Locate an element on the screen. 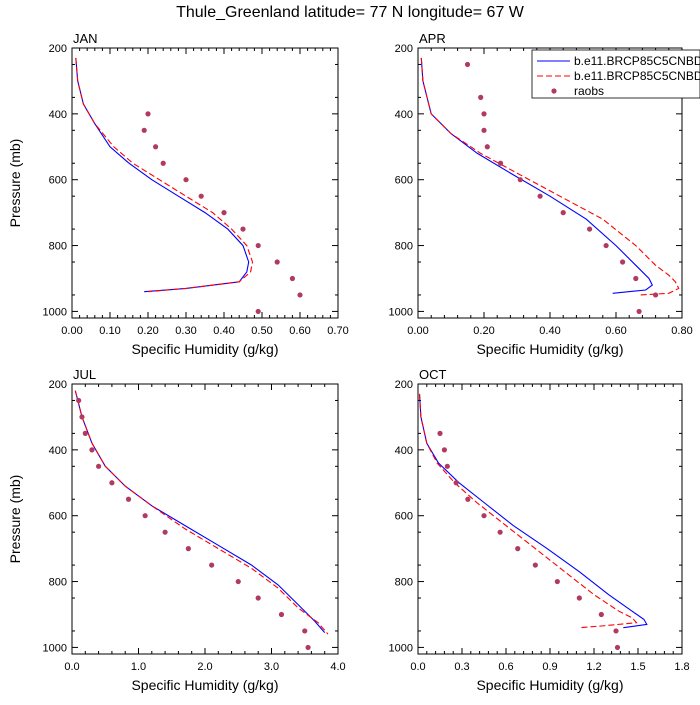 The width and height of the screenshot is (700, 705). panel-label: OCT is located at coordinates (433, 374).